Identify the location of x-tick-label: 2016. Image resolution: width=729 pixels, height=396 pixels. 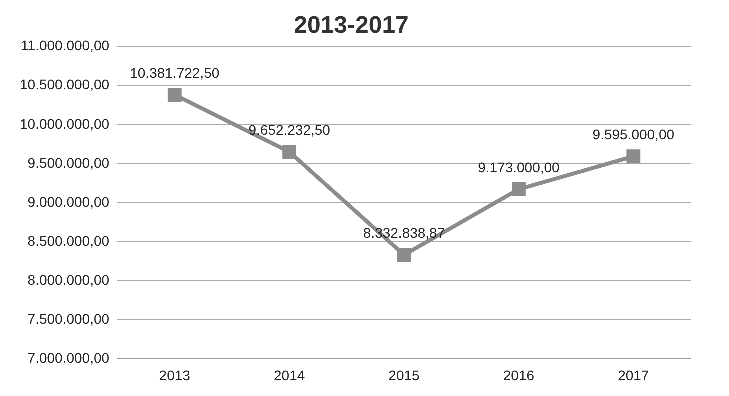
(519, 375).